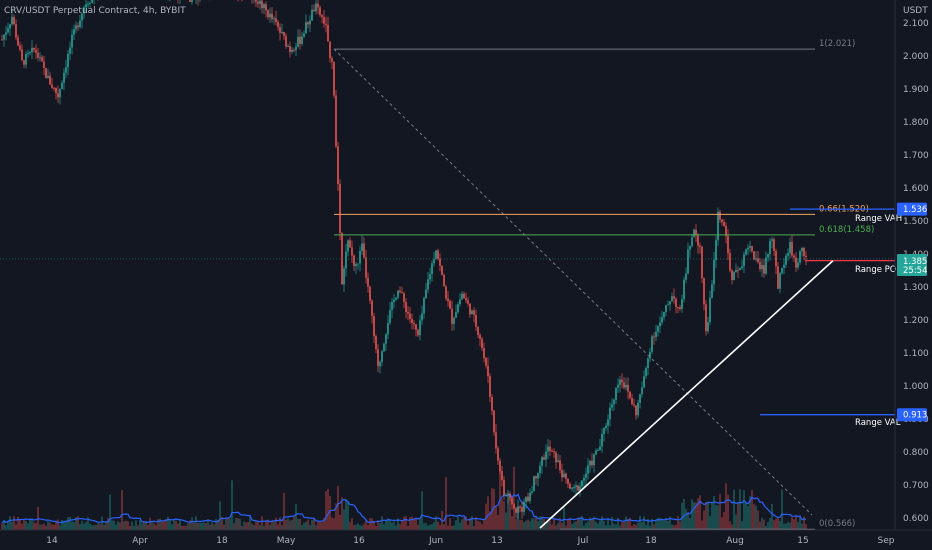  What do you see at coordinates (496, 541) in the screenshot?
I see `time-tick-label: 13` at bounding box center [496, 541].